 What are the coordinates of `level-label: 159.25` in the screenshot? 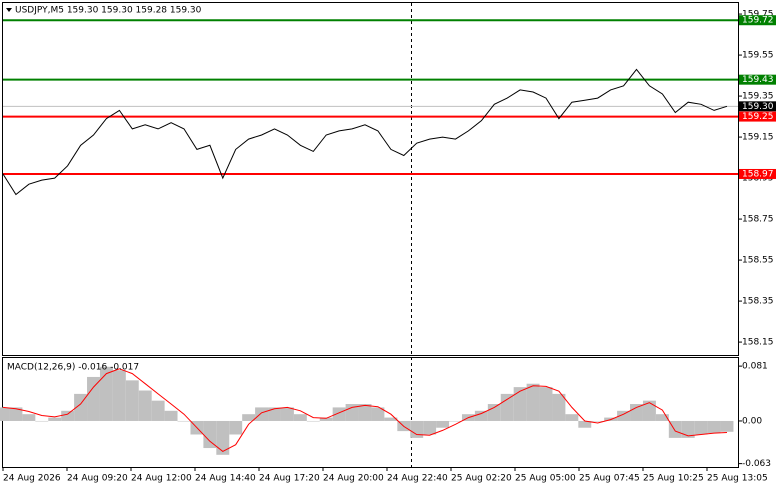 It's located at (758, 117).